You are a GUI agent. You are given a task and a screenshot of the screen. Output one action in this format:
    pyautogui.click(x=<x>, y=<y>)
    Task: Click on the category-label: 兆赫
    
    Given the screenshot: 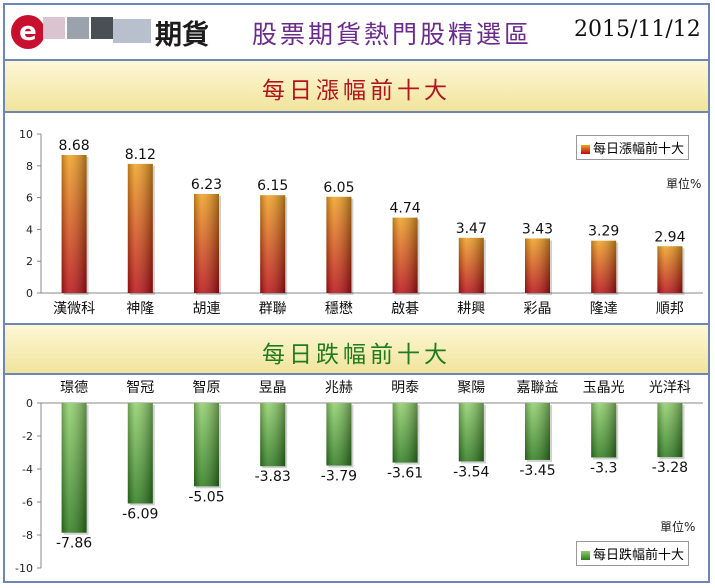 What is the action you would take?
    pyautogui.click(x=339, y=388)
    